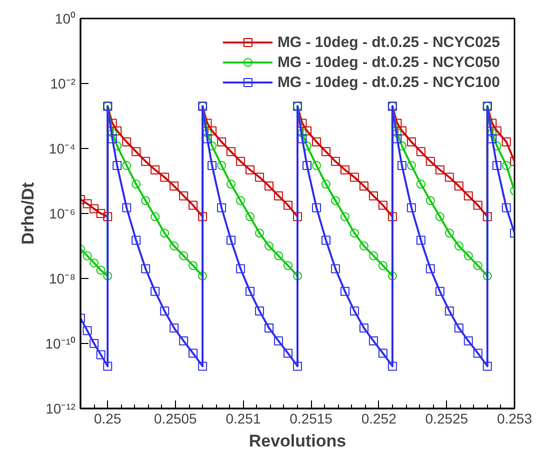 This screenshot has height=468, width=536. I want to click on y-tick-label: 10⁻¹², so click(61, 408).